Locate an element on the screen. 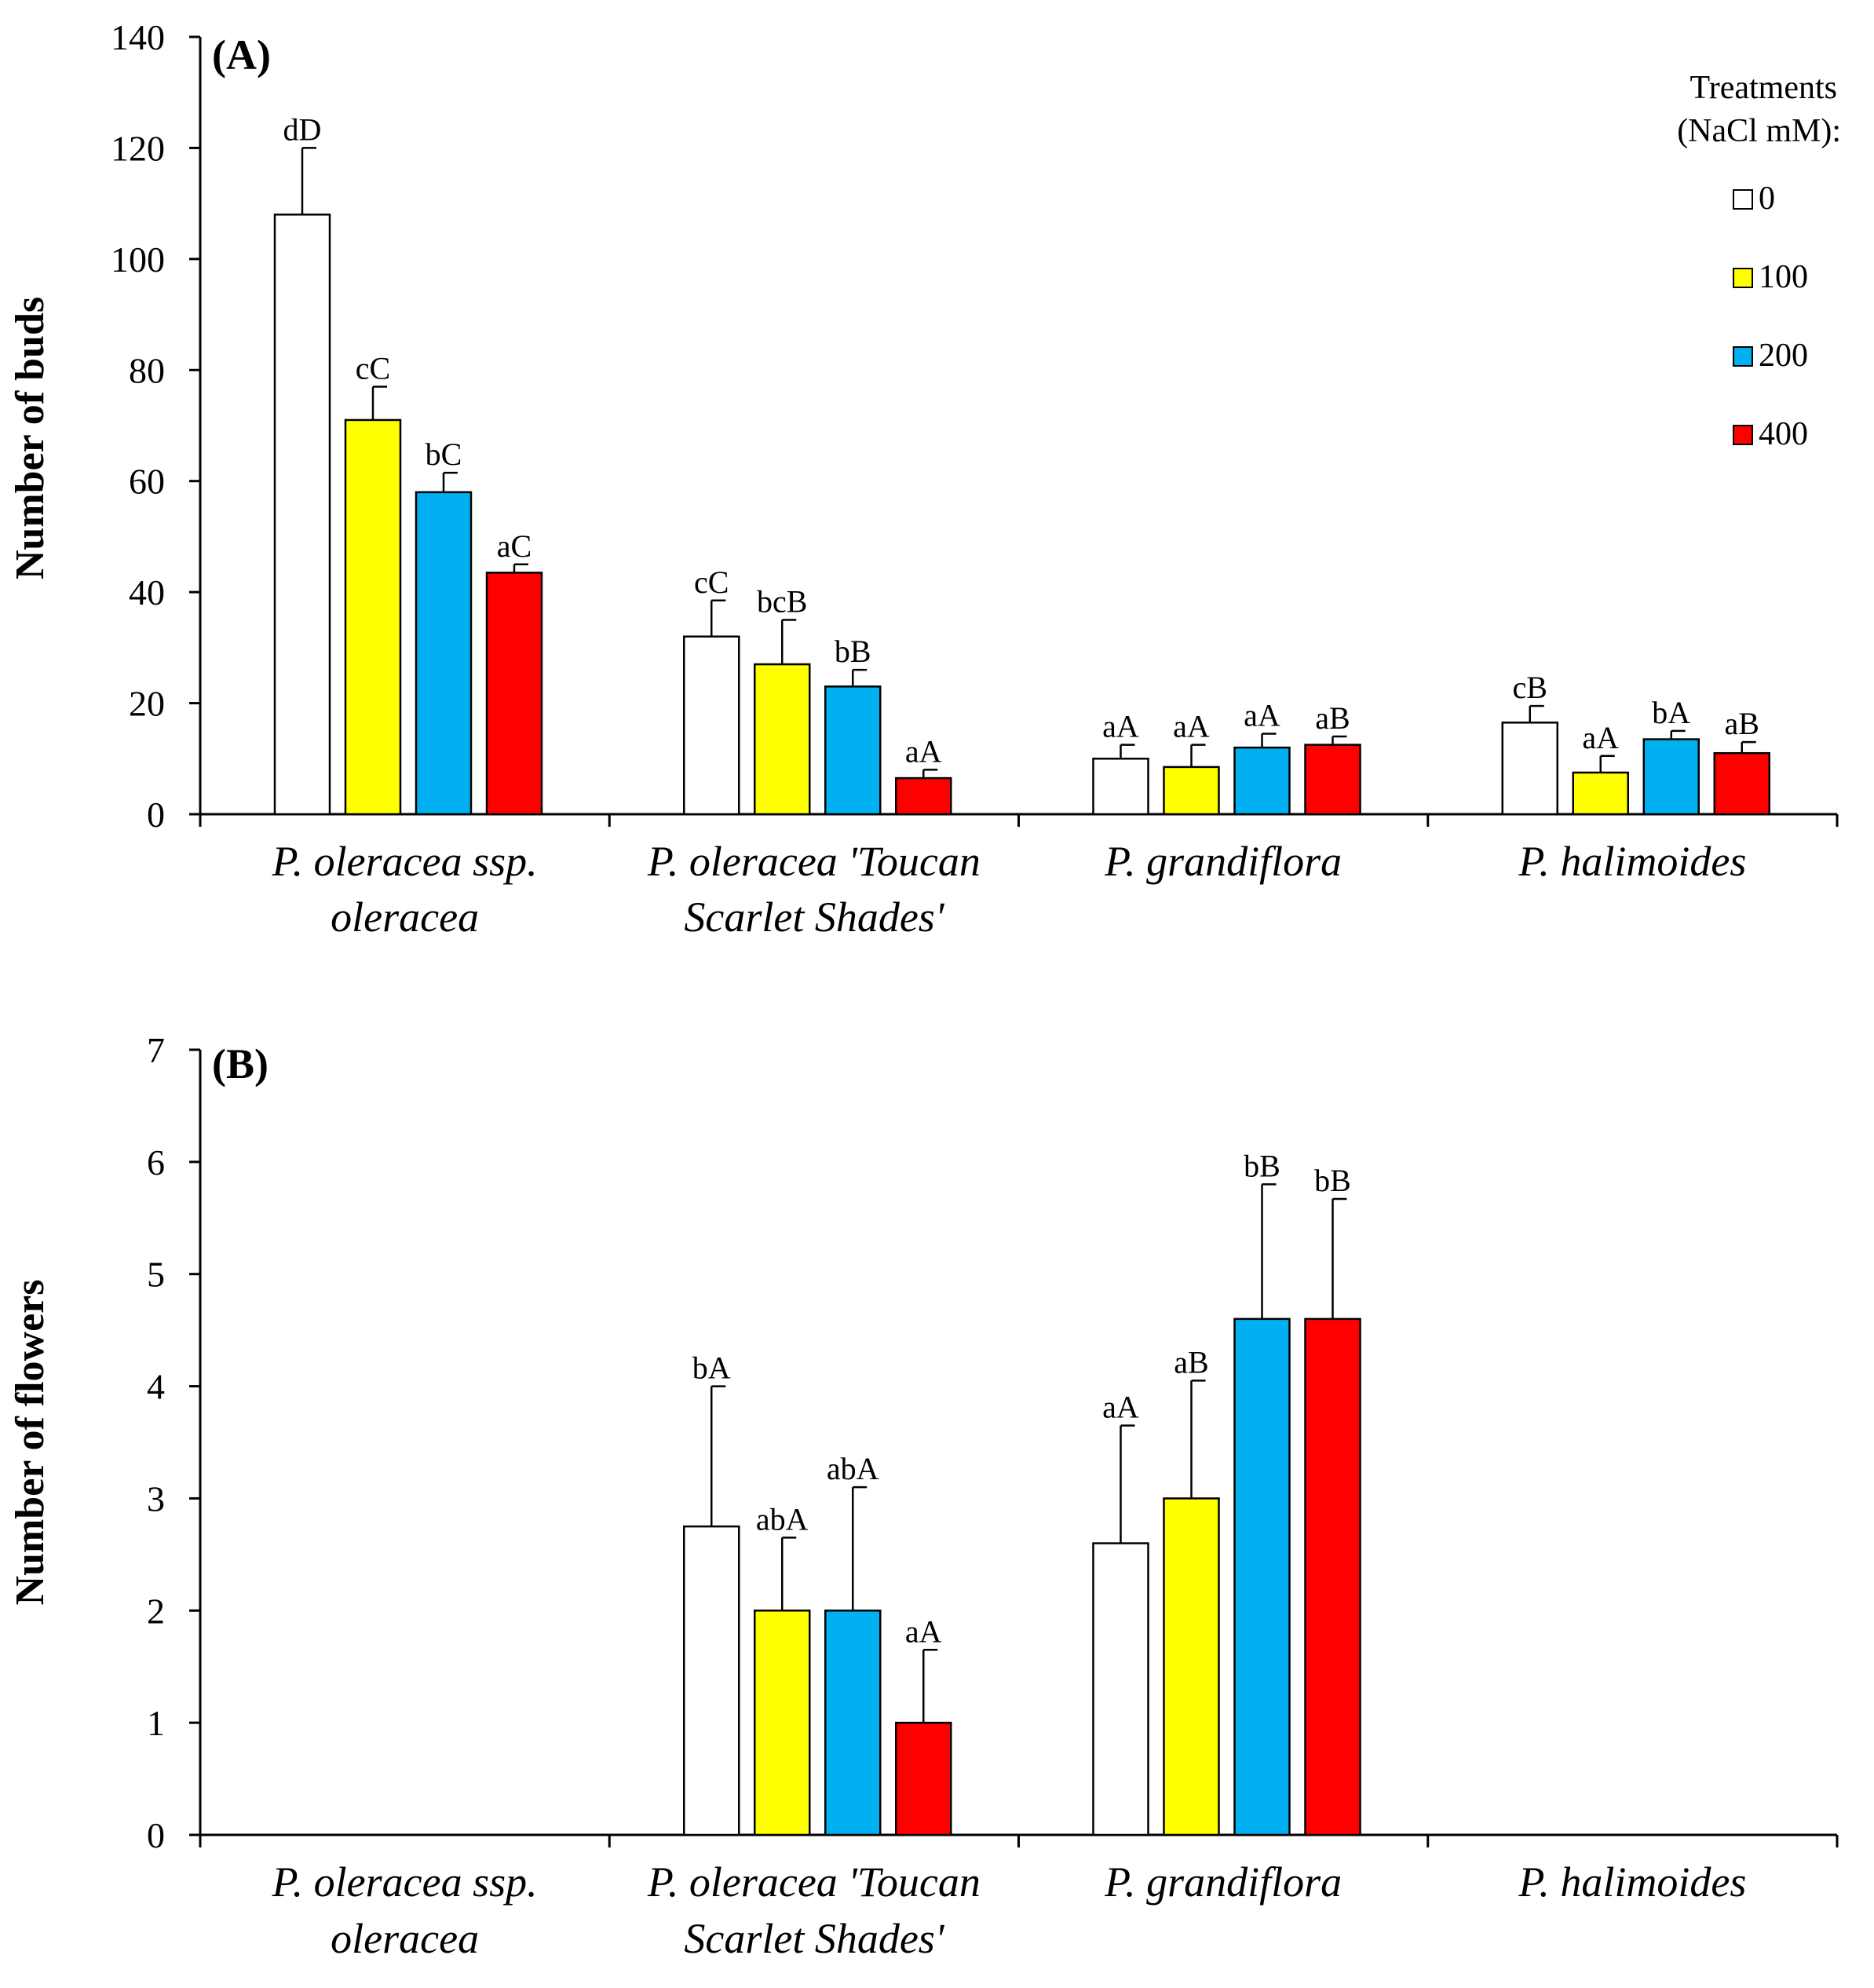 The image size is (1874, 1988). legend-entry-label: 200 is located at coordinates (1783, 356).